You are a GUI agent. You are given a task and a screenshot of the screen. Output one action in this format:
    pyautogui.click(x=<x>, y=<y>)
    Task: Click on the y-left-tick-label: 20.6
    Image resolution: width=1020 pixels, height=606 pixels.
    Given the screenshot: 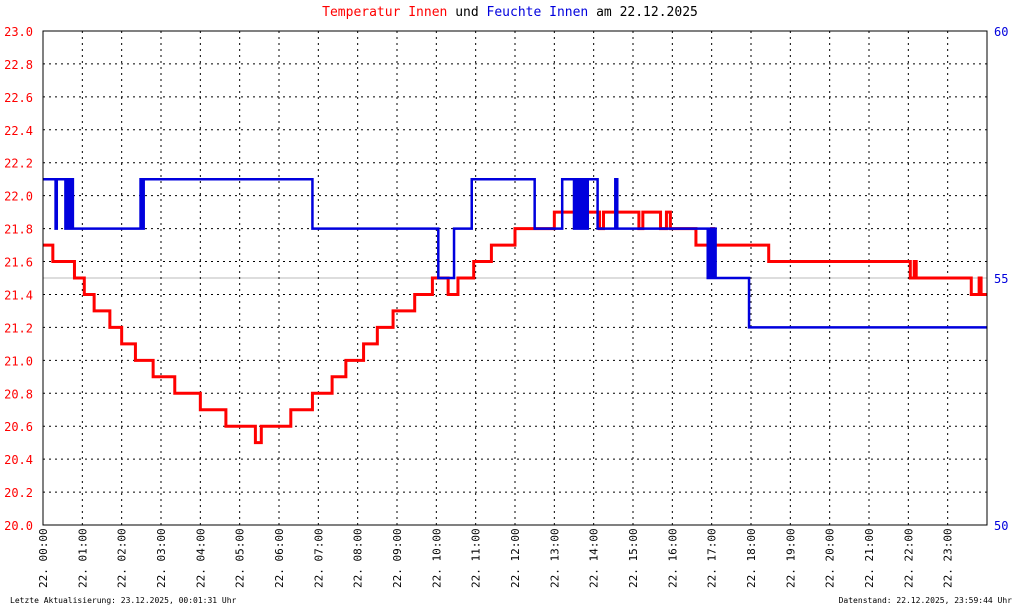 What is the action you would take?
    pyautogui.click(x=18, y=427)
    